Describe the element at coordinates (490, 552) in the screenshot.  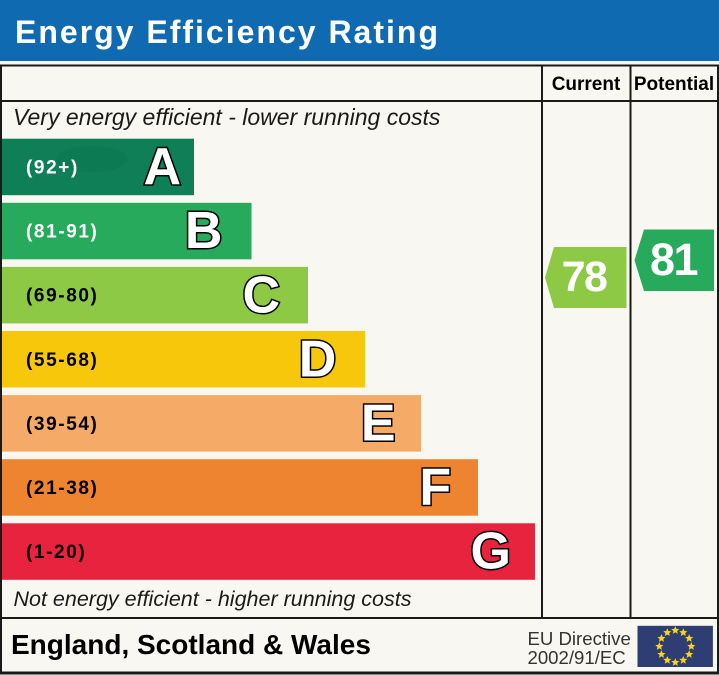
I see `svg-text: G` at that location.